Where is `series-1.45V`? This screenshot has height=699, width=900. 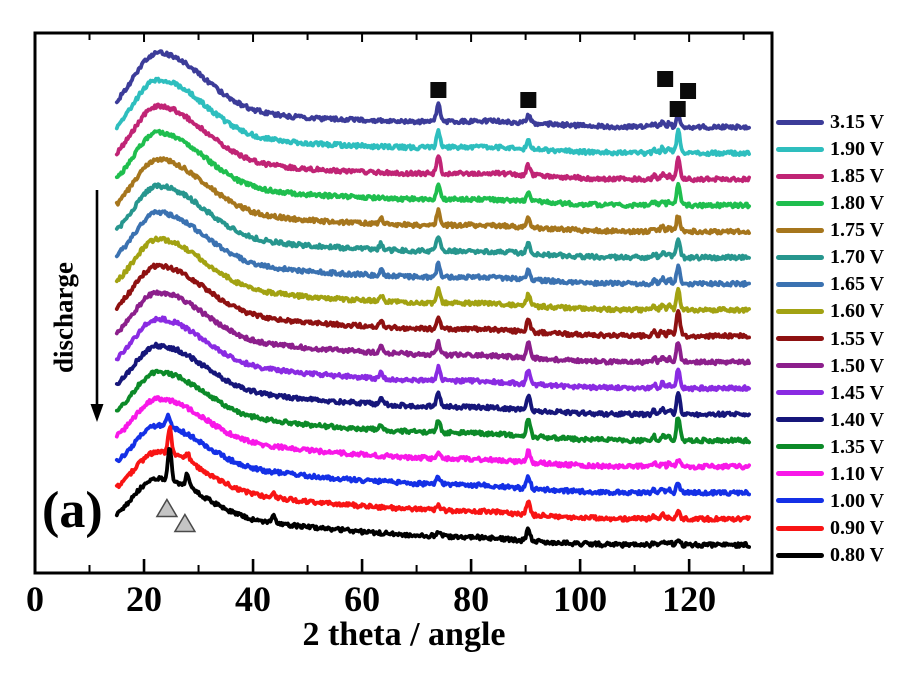
series-1.45V is located at coordinates (432, 354).